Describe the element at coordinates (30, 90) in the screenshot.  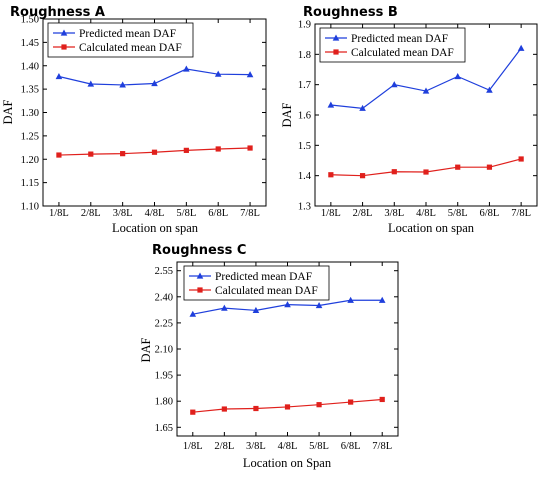
I see `y-tick-label: 1.35` at that location.